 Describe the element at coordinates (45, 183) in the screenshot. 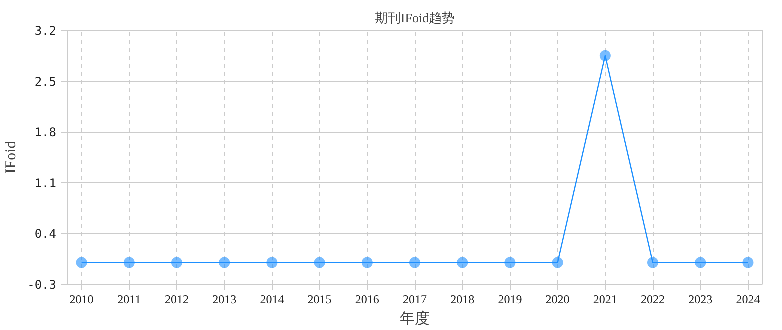

I see `y-tick-label: 1.1` at that location.